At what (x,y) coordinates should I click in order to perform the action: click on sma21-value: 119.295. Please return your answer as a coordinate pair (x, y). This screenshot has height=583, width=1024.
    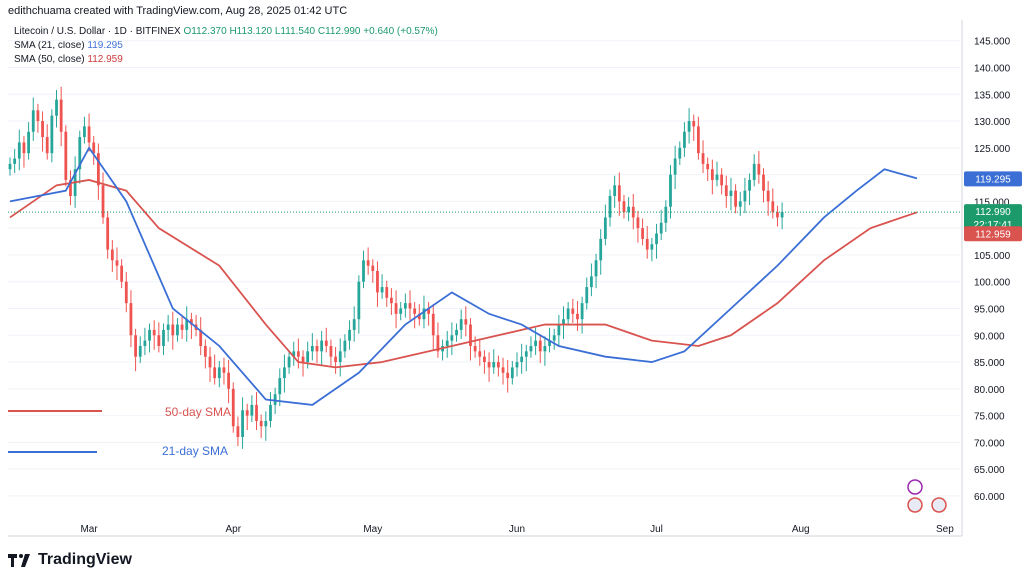
    Looking at the image, I should click on (105, 45).